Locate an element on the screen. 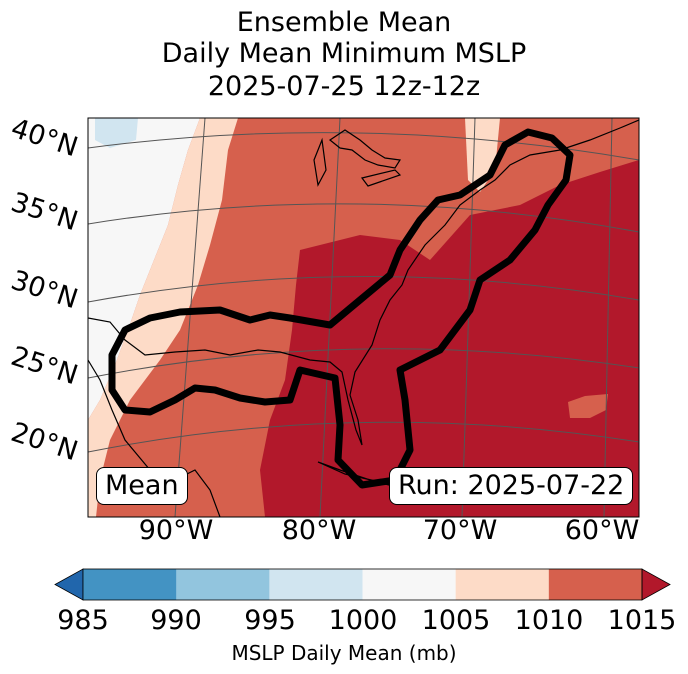  colorbar-frame is located at coordinates (362, 584).